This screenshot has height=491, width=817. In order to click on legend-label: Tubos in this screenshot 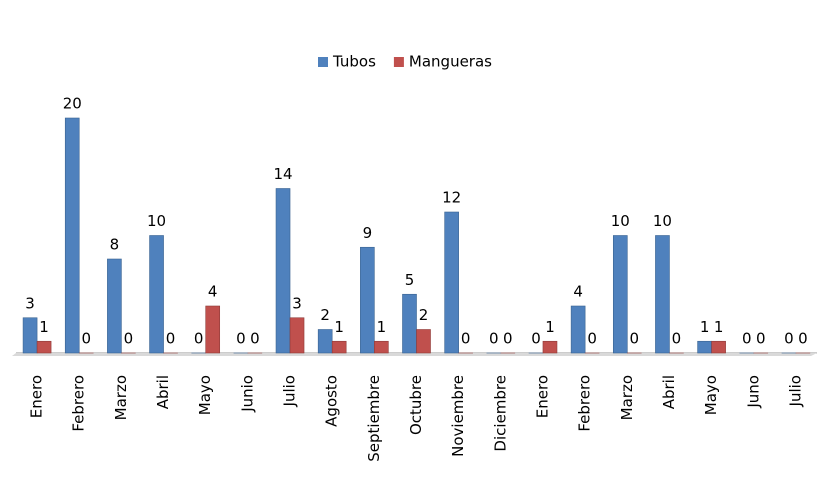, I will do `click(354, 62)`.